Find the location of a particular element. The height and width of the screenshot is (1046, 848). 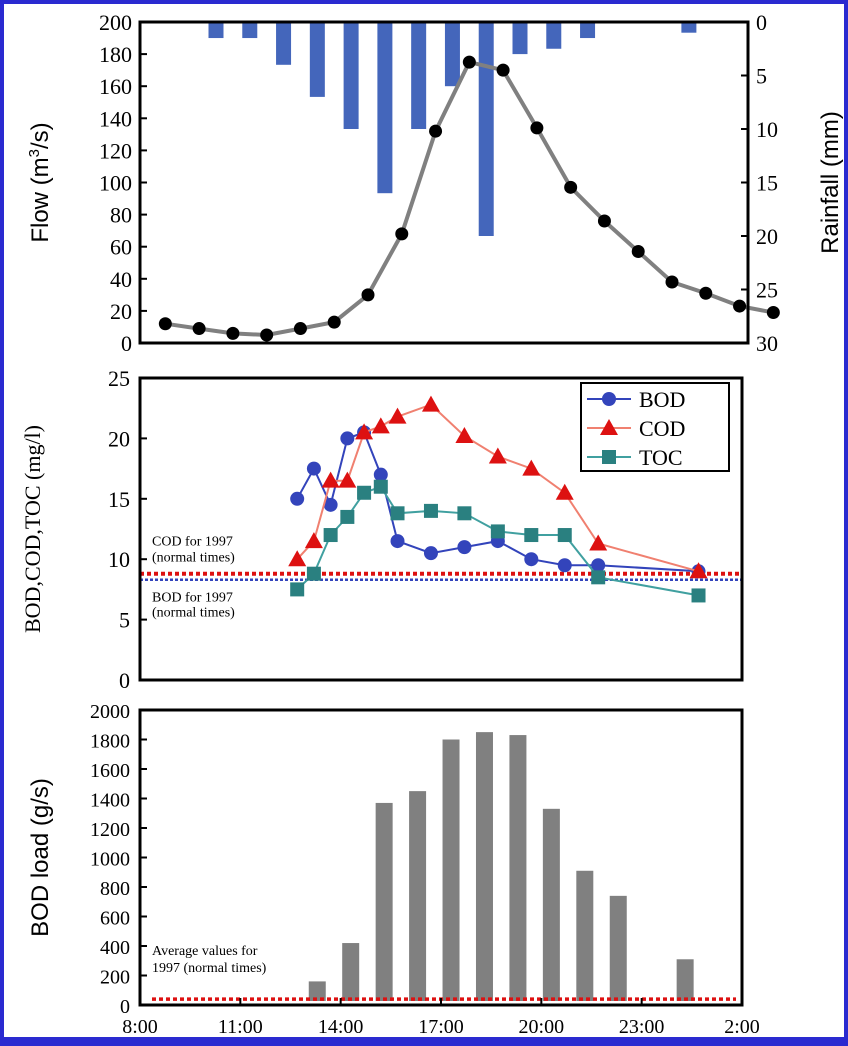

load-axis-title: BOD load (g/s) is located at coordinates (40, 857).